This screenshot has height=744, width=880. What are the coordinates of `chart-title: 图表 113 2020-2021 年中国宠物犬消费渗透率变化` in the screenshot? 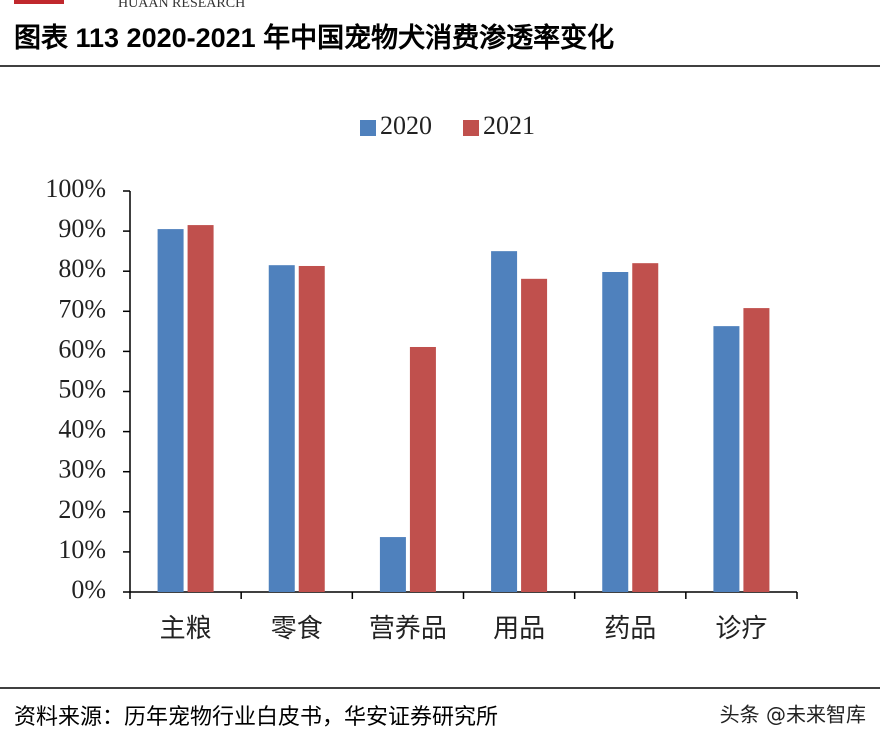 It's located at (314, 37).